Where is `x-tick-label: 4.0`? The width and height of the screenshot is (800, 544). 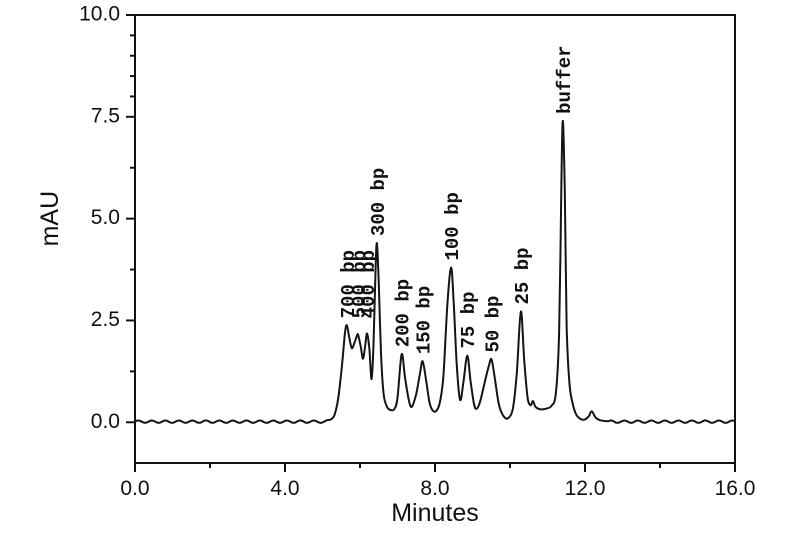 x-tick-label: 4.0 is located at coordinates (284, 488).